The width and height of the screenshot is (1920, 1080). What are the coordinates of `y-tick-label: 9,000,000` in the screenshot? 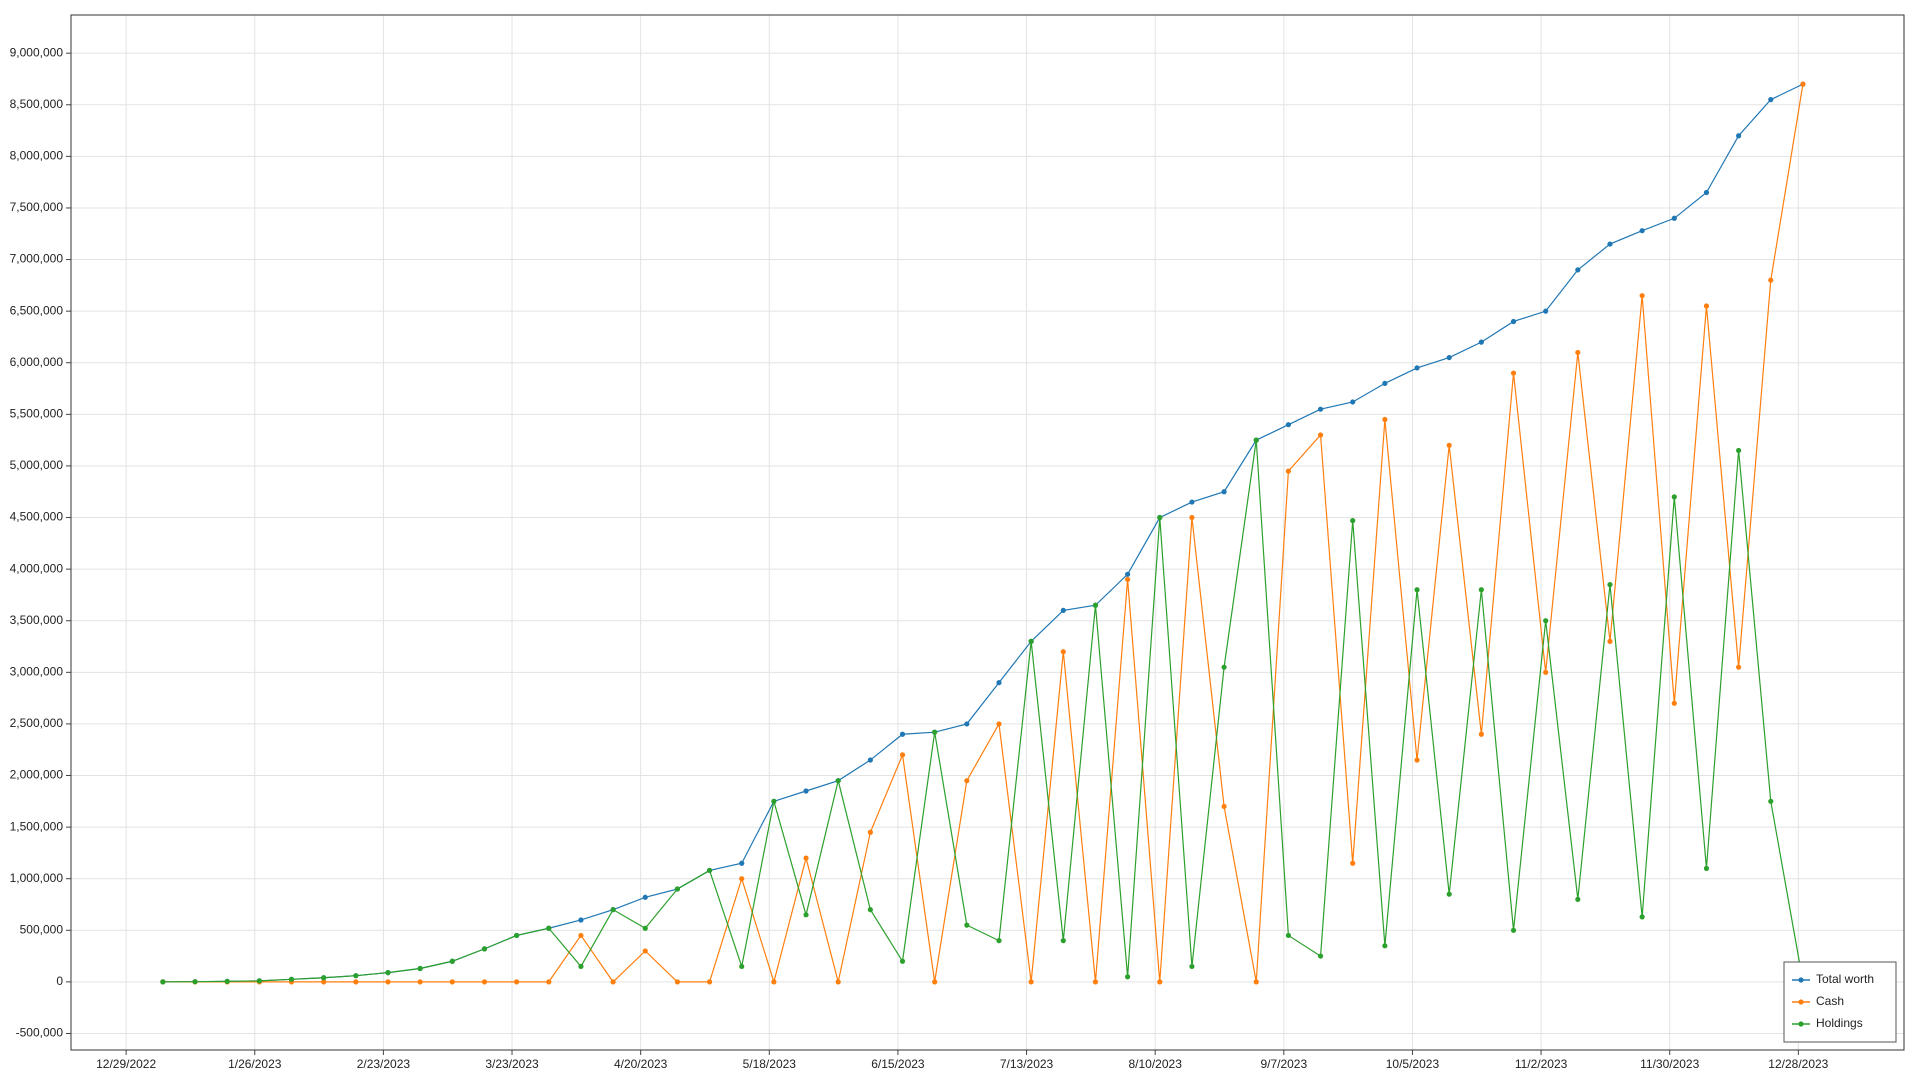 It's located at (37, 52).